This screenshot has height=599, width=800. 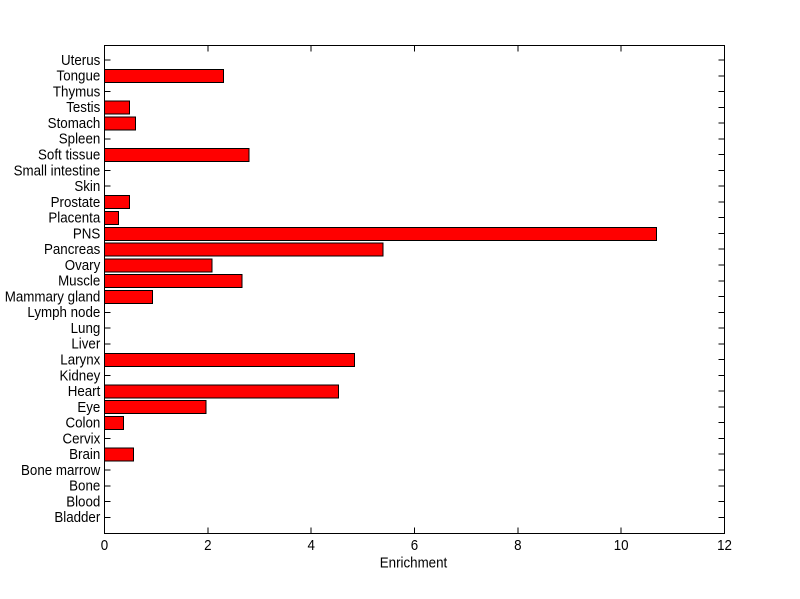 I want to click on svg-text: Eye, so click(x=88, y=406).